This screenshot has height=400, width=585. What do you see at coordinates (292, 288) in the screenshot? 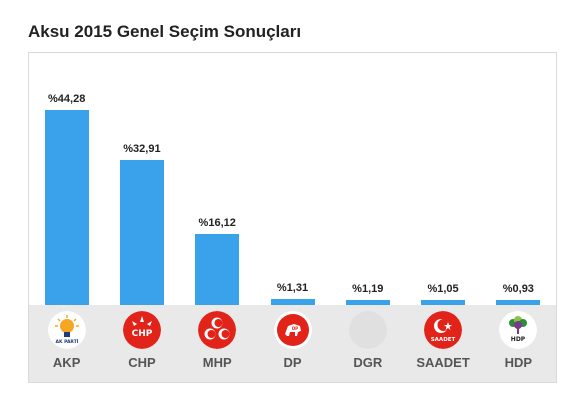
I see `value-label-dp: %1,31` at bounding box center [292, 288].